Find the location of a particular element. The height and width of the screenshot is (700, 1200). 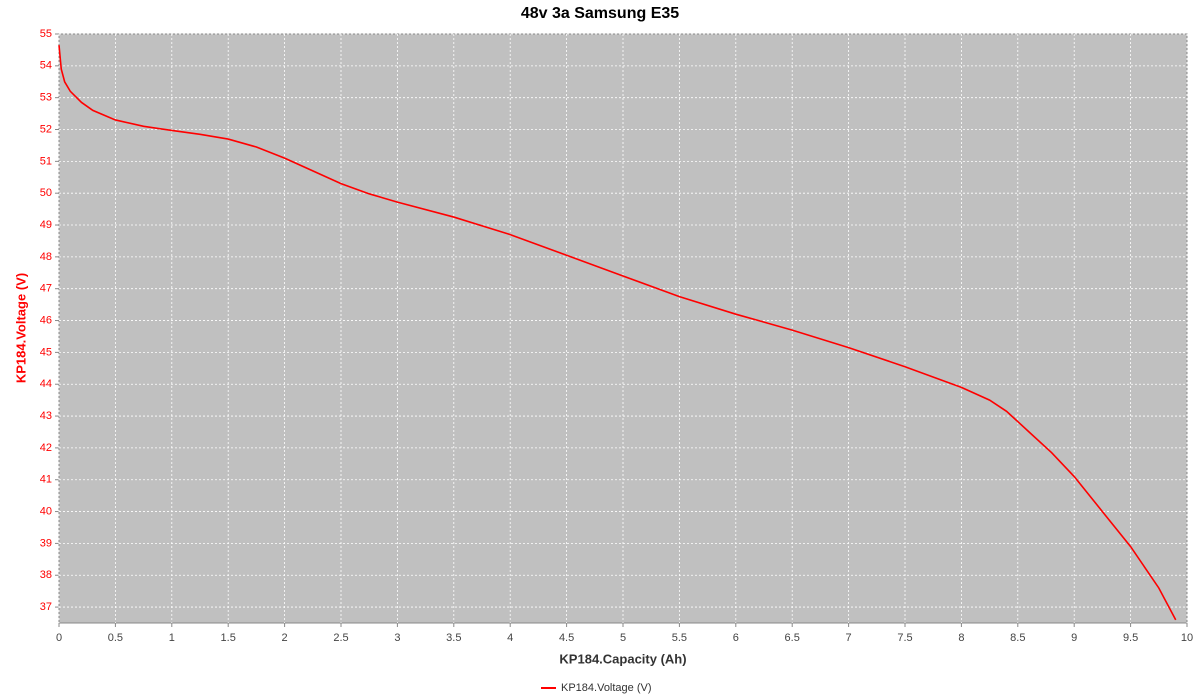

legend-label: KP184.Voltage (V) is located at coordinates (606, 688).